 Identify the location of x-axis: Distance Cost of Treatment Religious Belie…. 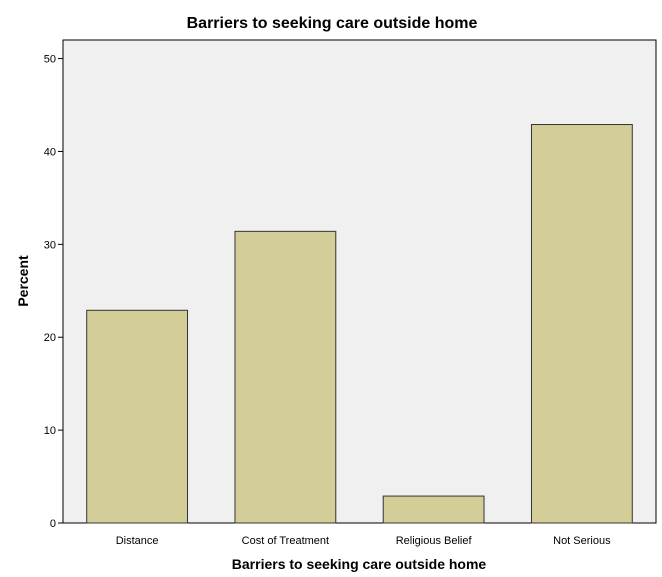
(363, 541).